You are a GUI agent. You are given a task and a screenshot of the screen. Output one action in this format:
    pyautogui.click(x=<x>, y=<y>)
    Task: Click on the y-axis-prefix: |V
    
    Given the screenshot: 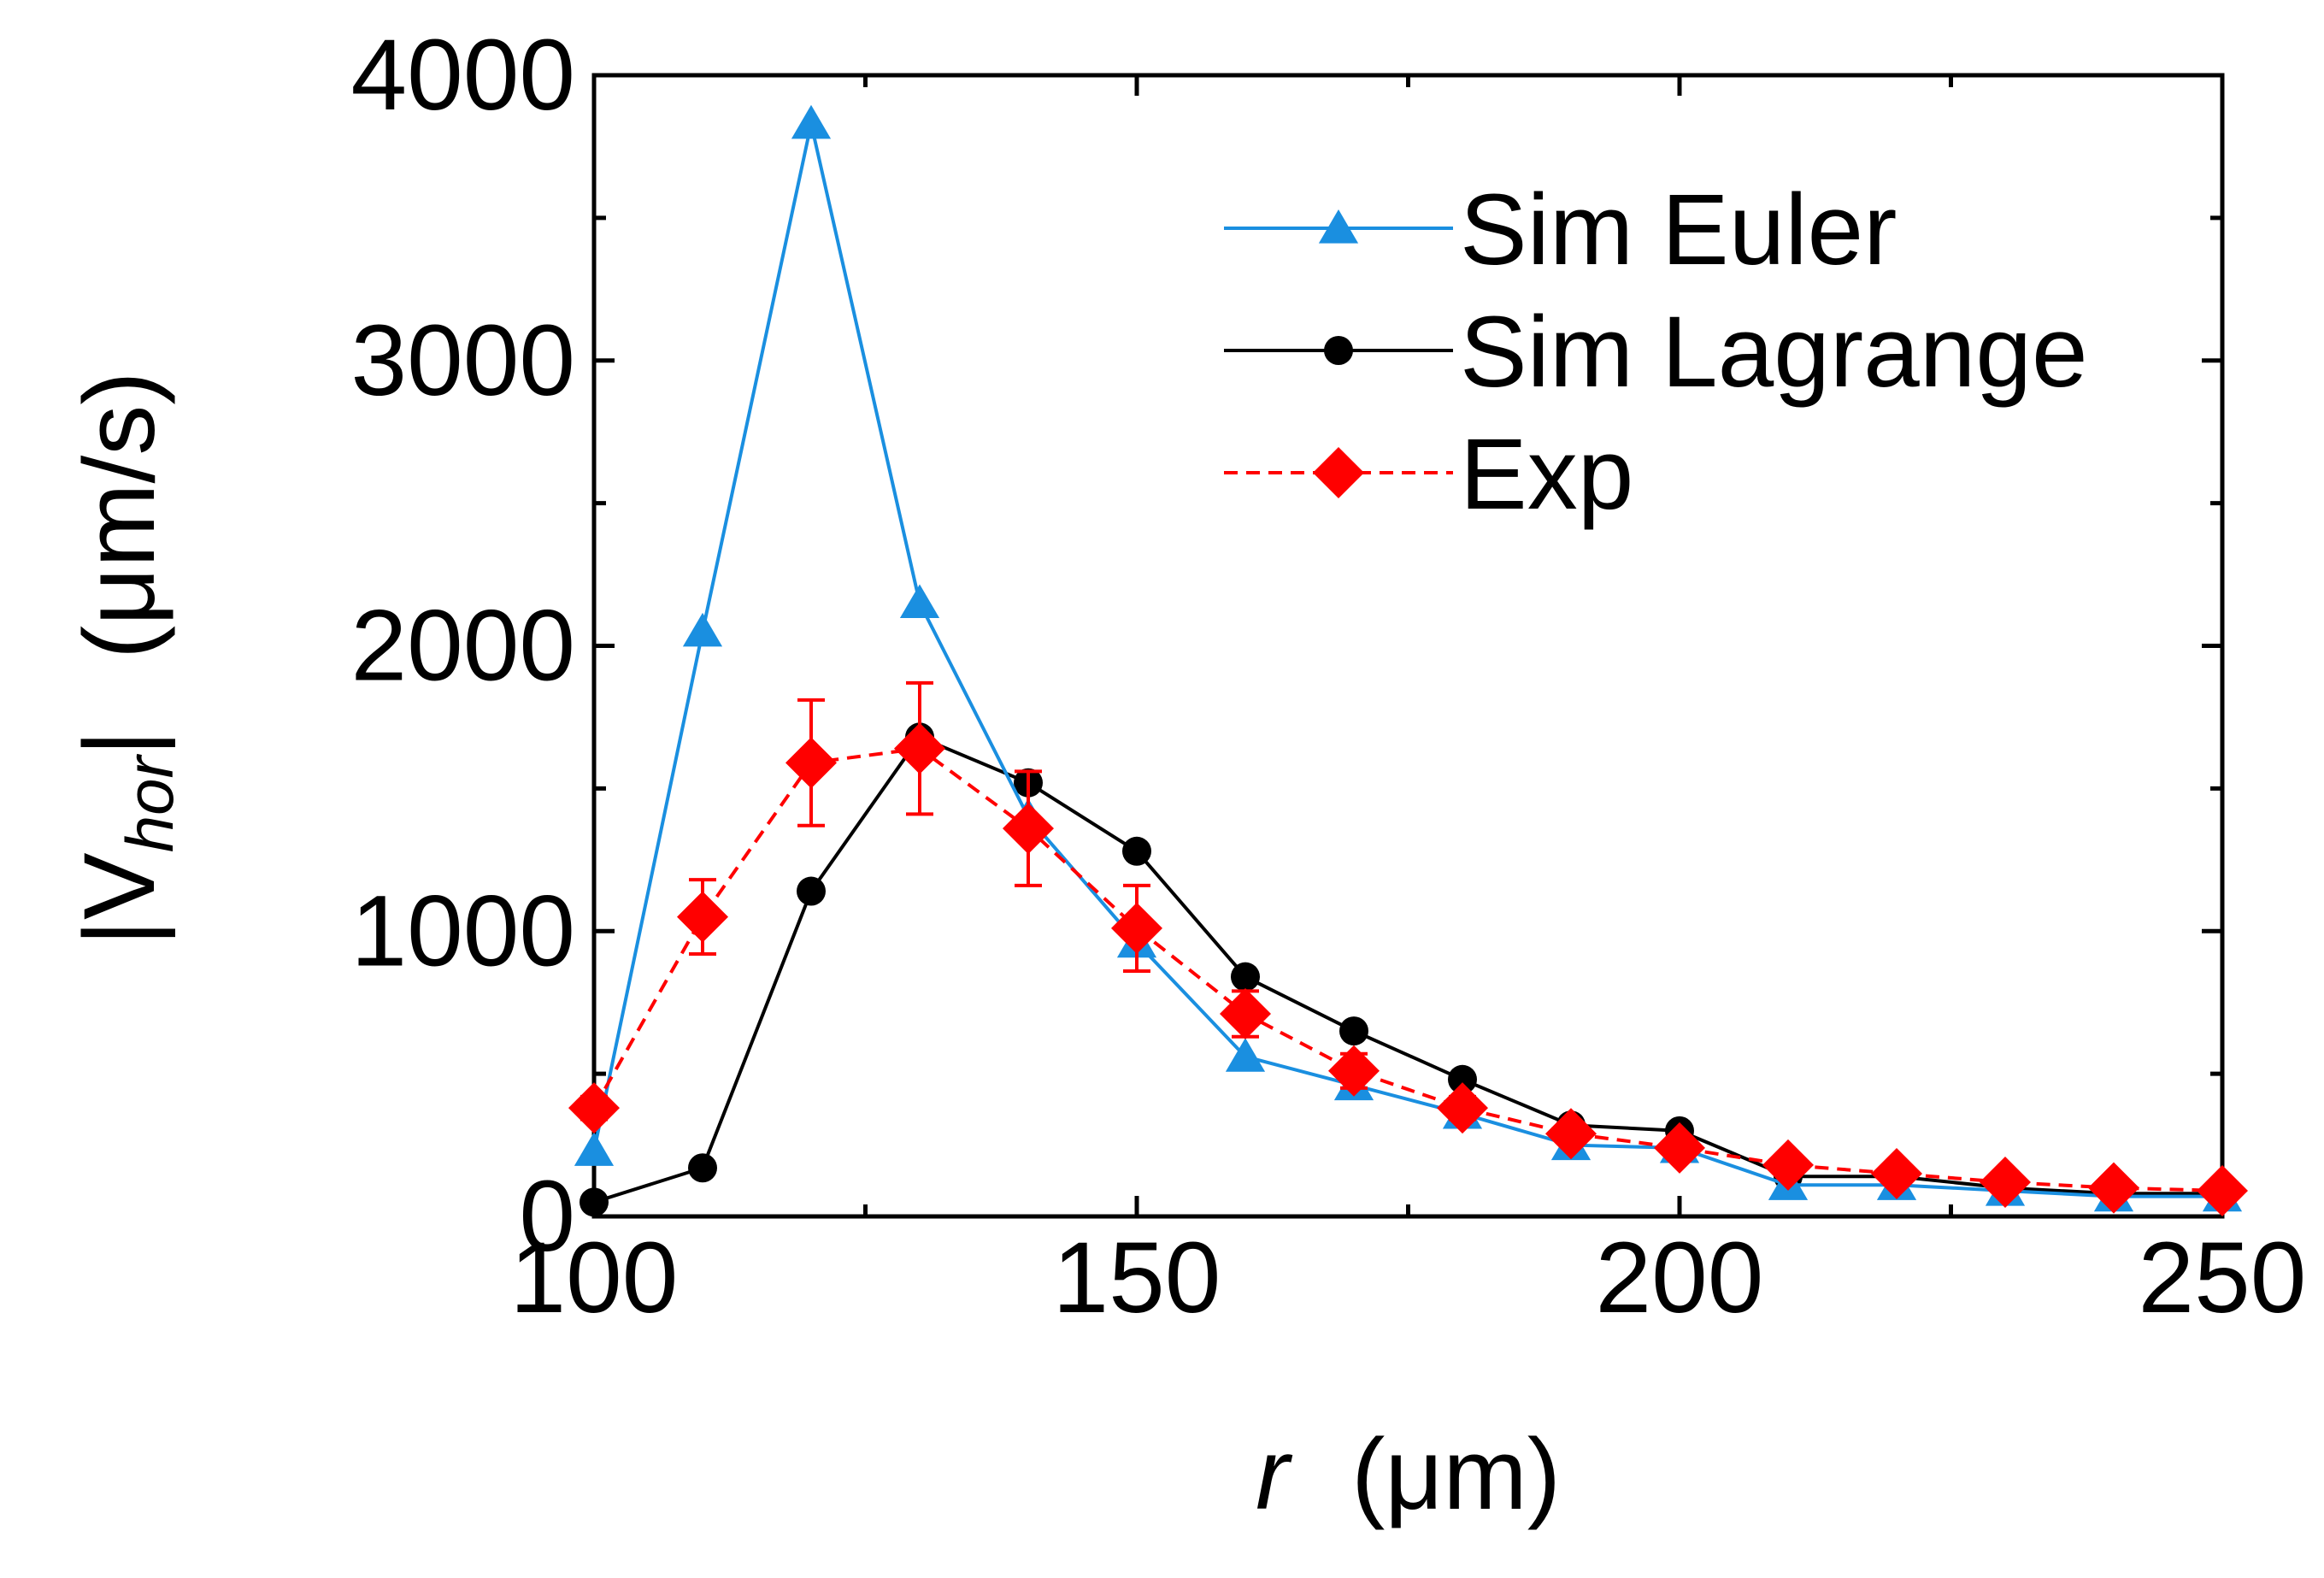 What is the action you would take?
    pyautogui.click(x=119, y=899)
    